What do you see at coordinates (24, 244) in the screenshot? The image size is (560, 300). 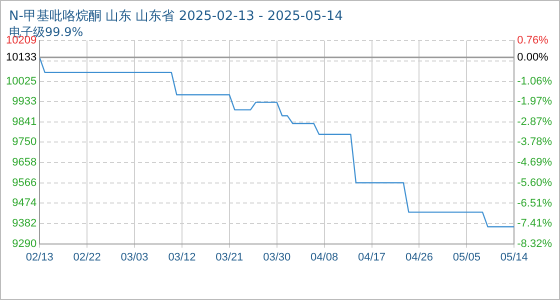 I see `y-tick-label: 9290` at bounding box center [24, 244].